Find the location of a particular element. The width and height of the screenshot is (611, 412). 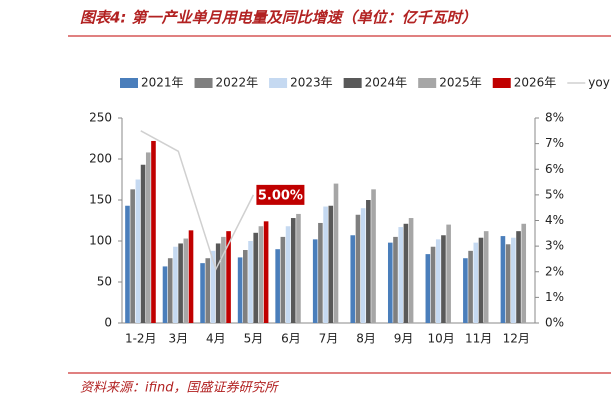

y2-tick-label: 8% is located at coordinates (554, 118).